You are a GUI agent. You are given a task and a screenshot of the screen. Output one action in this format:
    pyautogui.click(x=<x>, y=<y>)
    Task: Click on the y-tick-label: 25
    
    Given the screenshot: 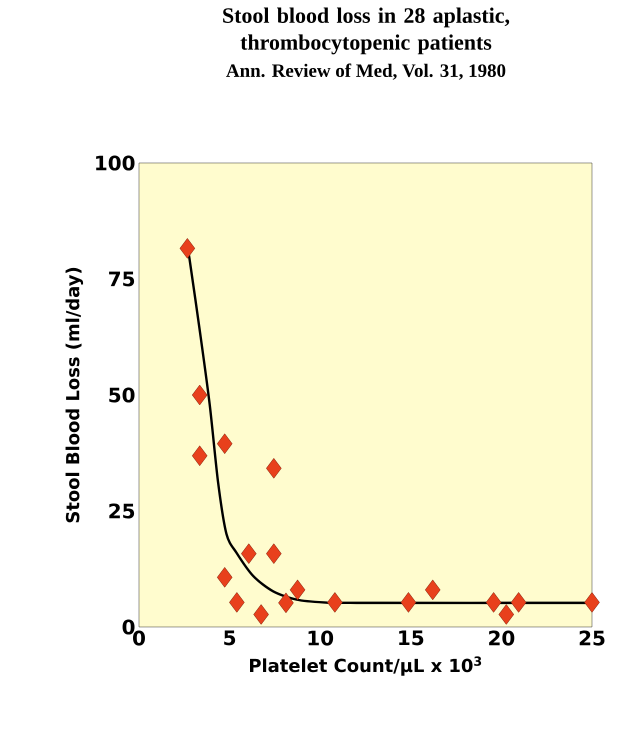 What is the action you would take?
    pyautogui.click(x=121, y=511)
    